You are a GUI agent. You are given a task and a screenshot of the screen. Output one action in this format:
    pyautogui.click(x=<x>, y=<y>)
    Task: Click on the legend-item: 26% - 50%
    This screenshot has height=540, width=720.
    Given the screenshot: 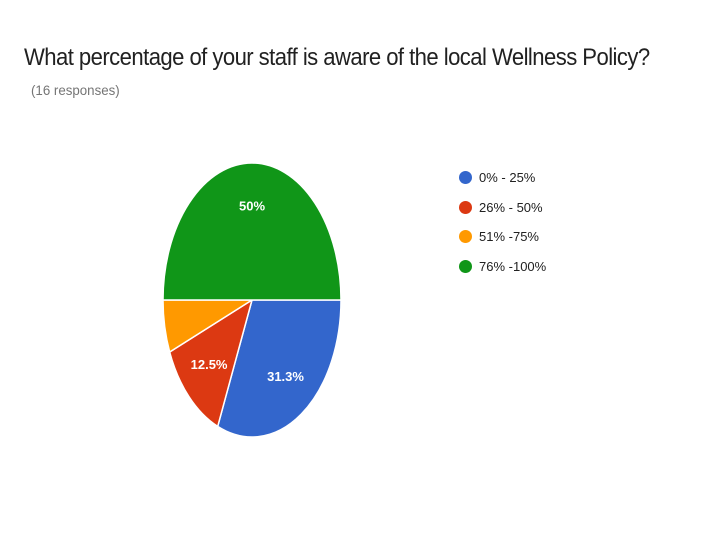 What is the action you would take?
    pyautogui.click(x=502, y=208)
    